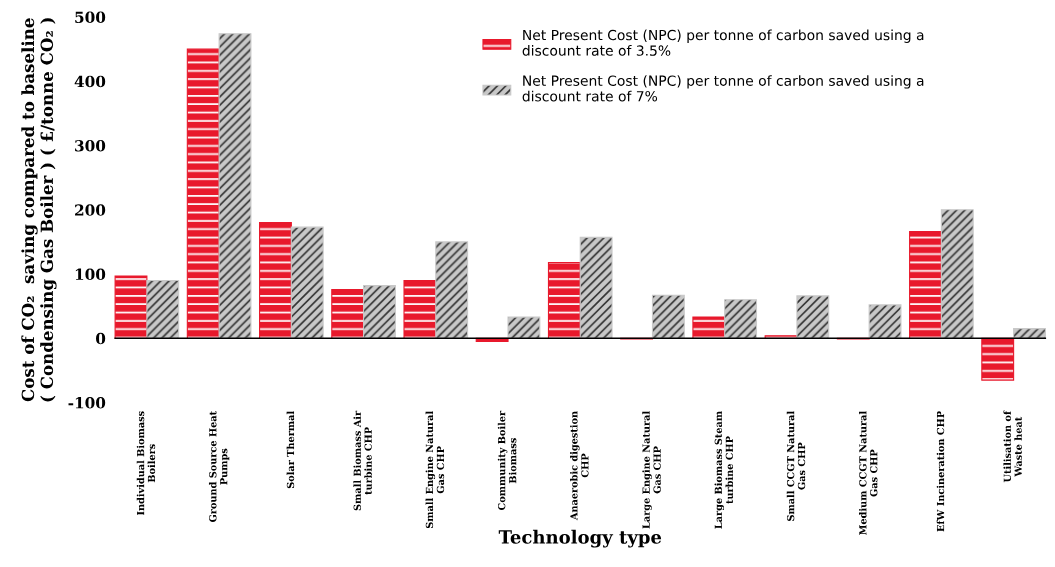  Describe the element at coordinates (290, 450) in the screenshot. I see `x-tick-label: Solar Thermal` at that location.